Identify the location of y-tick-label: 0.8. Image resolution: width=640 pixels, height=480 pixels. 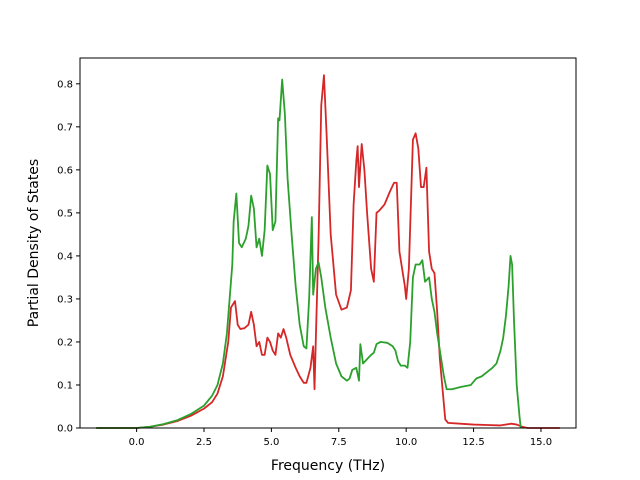
(65, 84).